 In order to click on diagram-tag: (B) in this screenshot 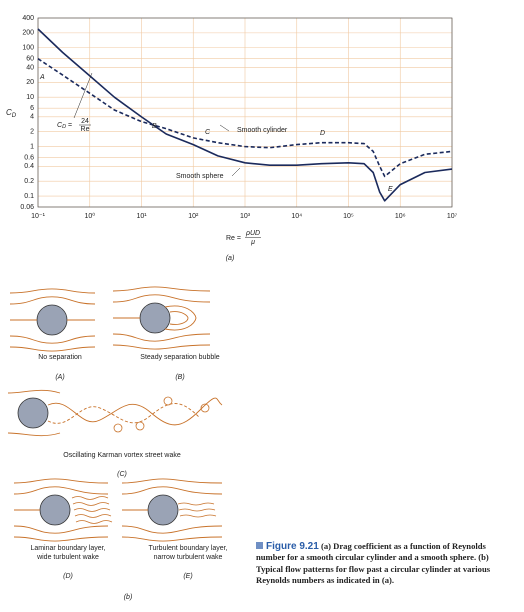, I will do `click(179, 377)`.